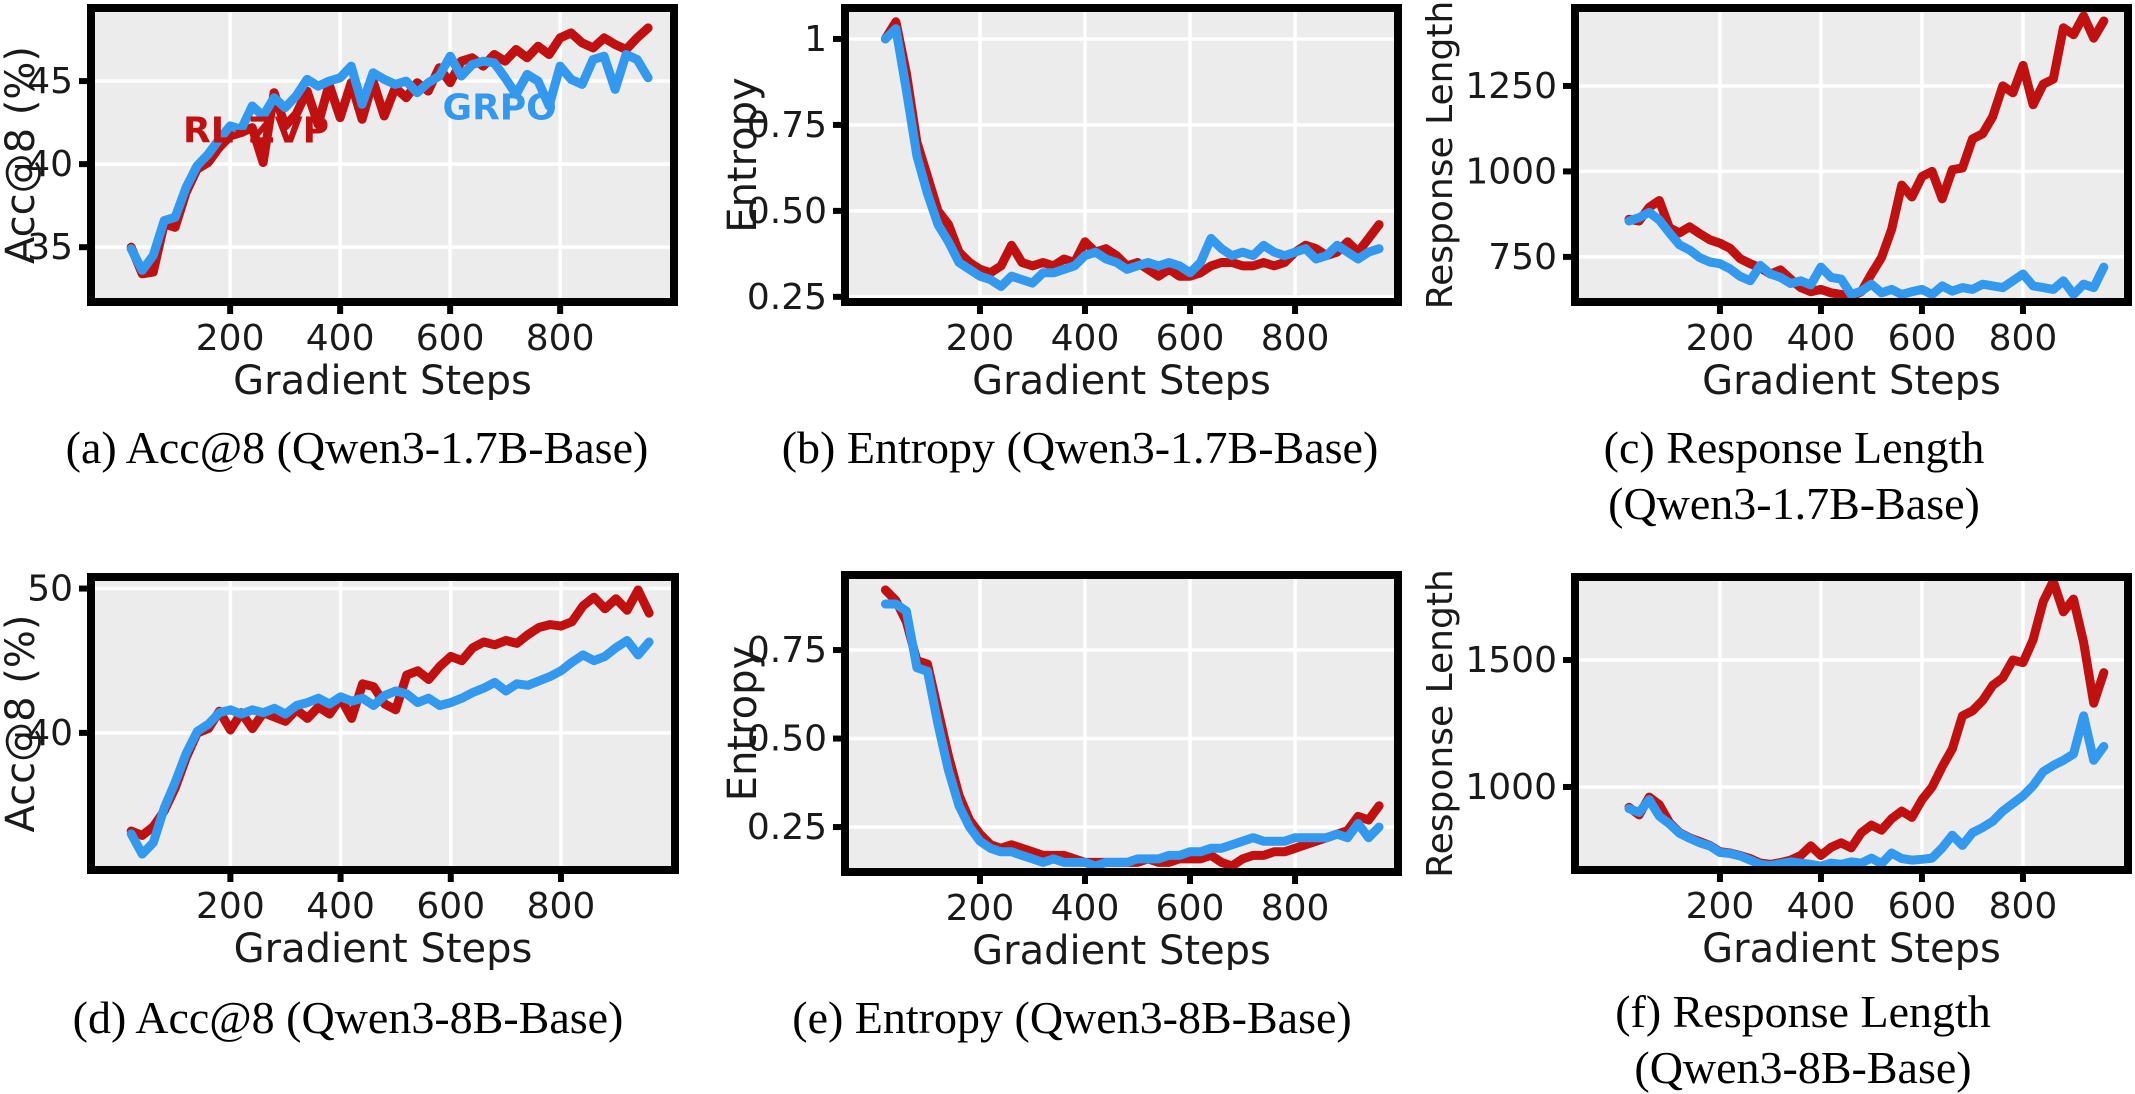 The height and width of the screenshot is (1094, 2135). Describe the element at coordinates (500, 107) in the screenshot. I see `series-label-grpo: GRPO` at that location.